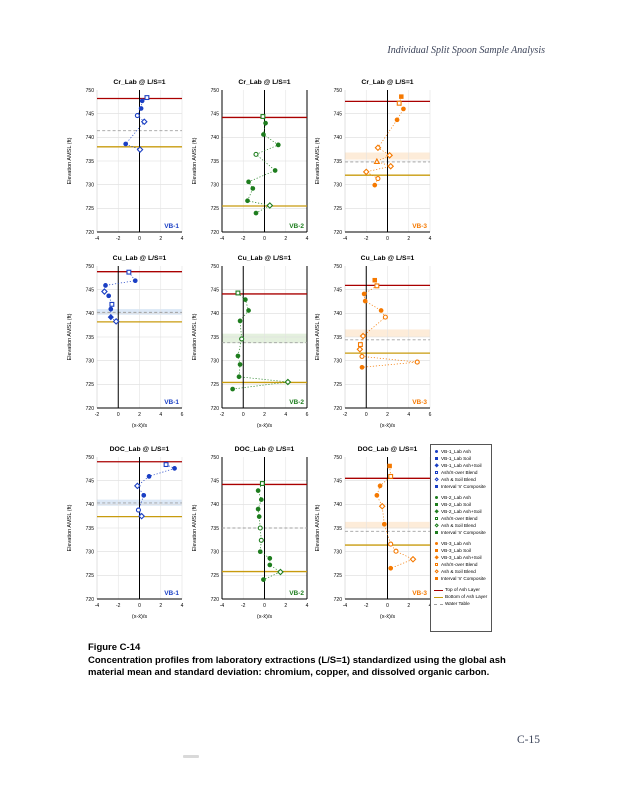 The height and width of the screenshot is (800, 618). I want to click on footer-mark, so click(191, 756).